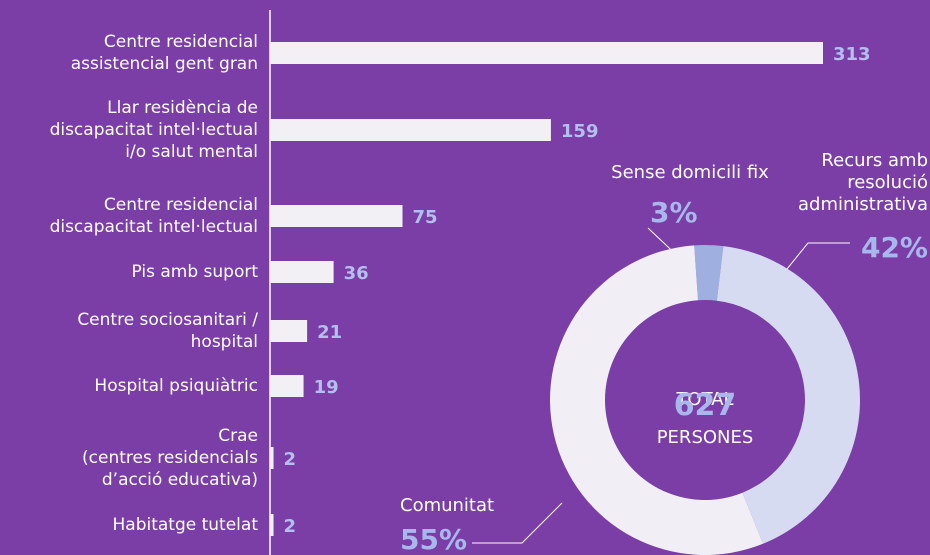 The width and height of the screenshot is (930, 555). I want to click on total-label: TOTAL, so click(705, 399).